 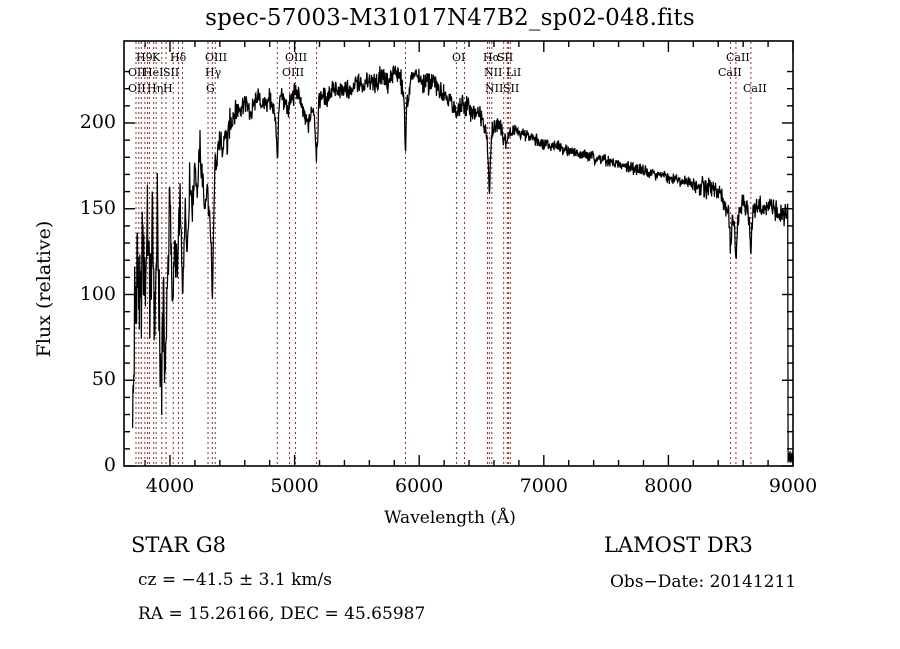 What do you see at coordinates (543, 486) in the screenshot?
I see `x-tick-label: 7000` at bounding box center [543, 486].